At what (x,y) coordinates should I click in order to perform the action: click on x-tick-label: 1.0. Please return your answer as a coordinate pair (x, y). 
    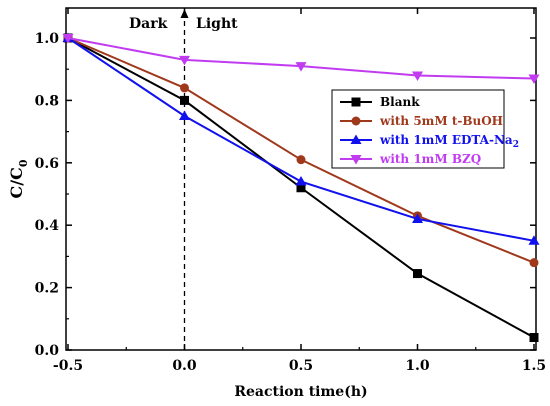
    Looking at the image, I should click on (417, 366).